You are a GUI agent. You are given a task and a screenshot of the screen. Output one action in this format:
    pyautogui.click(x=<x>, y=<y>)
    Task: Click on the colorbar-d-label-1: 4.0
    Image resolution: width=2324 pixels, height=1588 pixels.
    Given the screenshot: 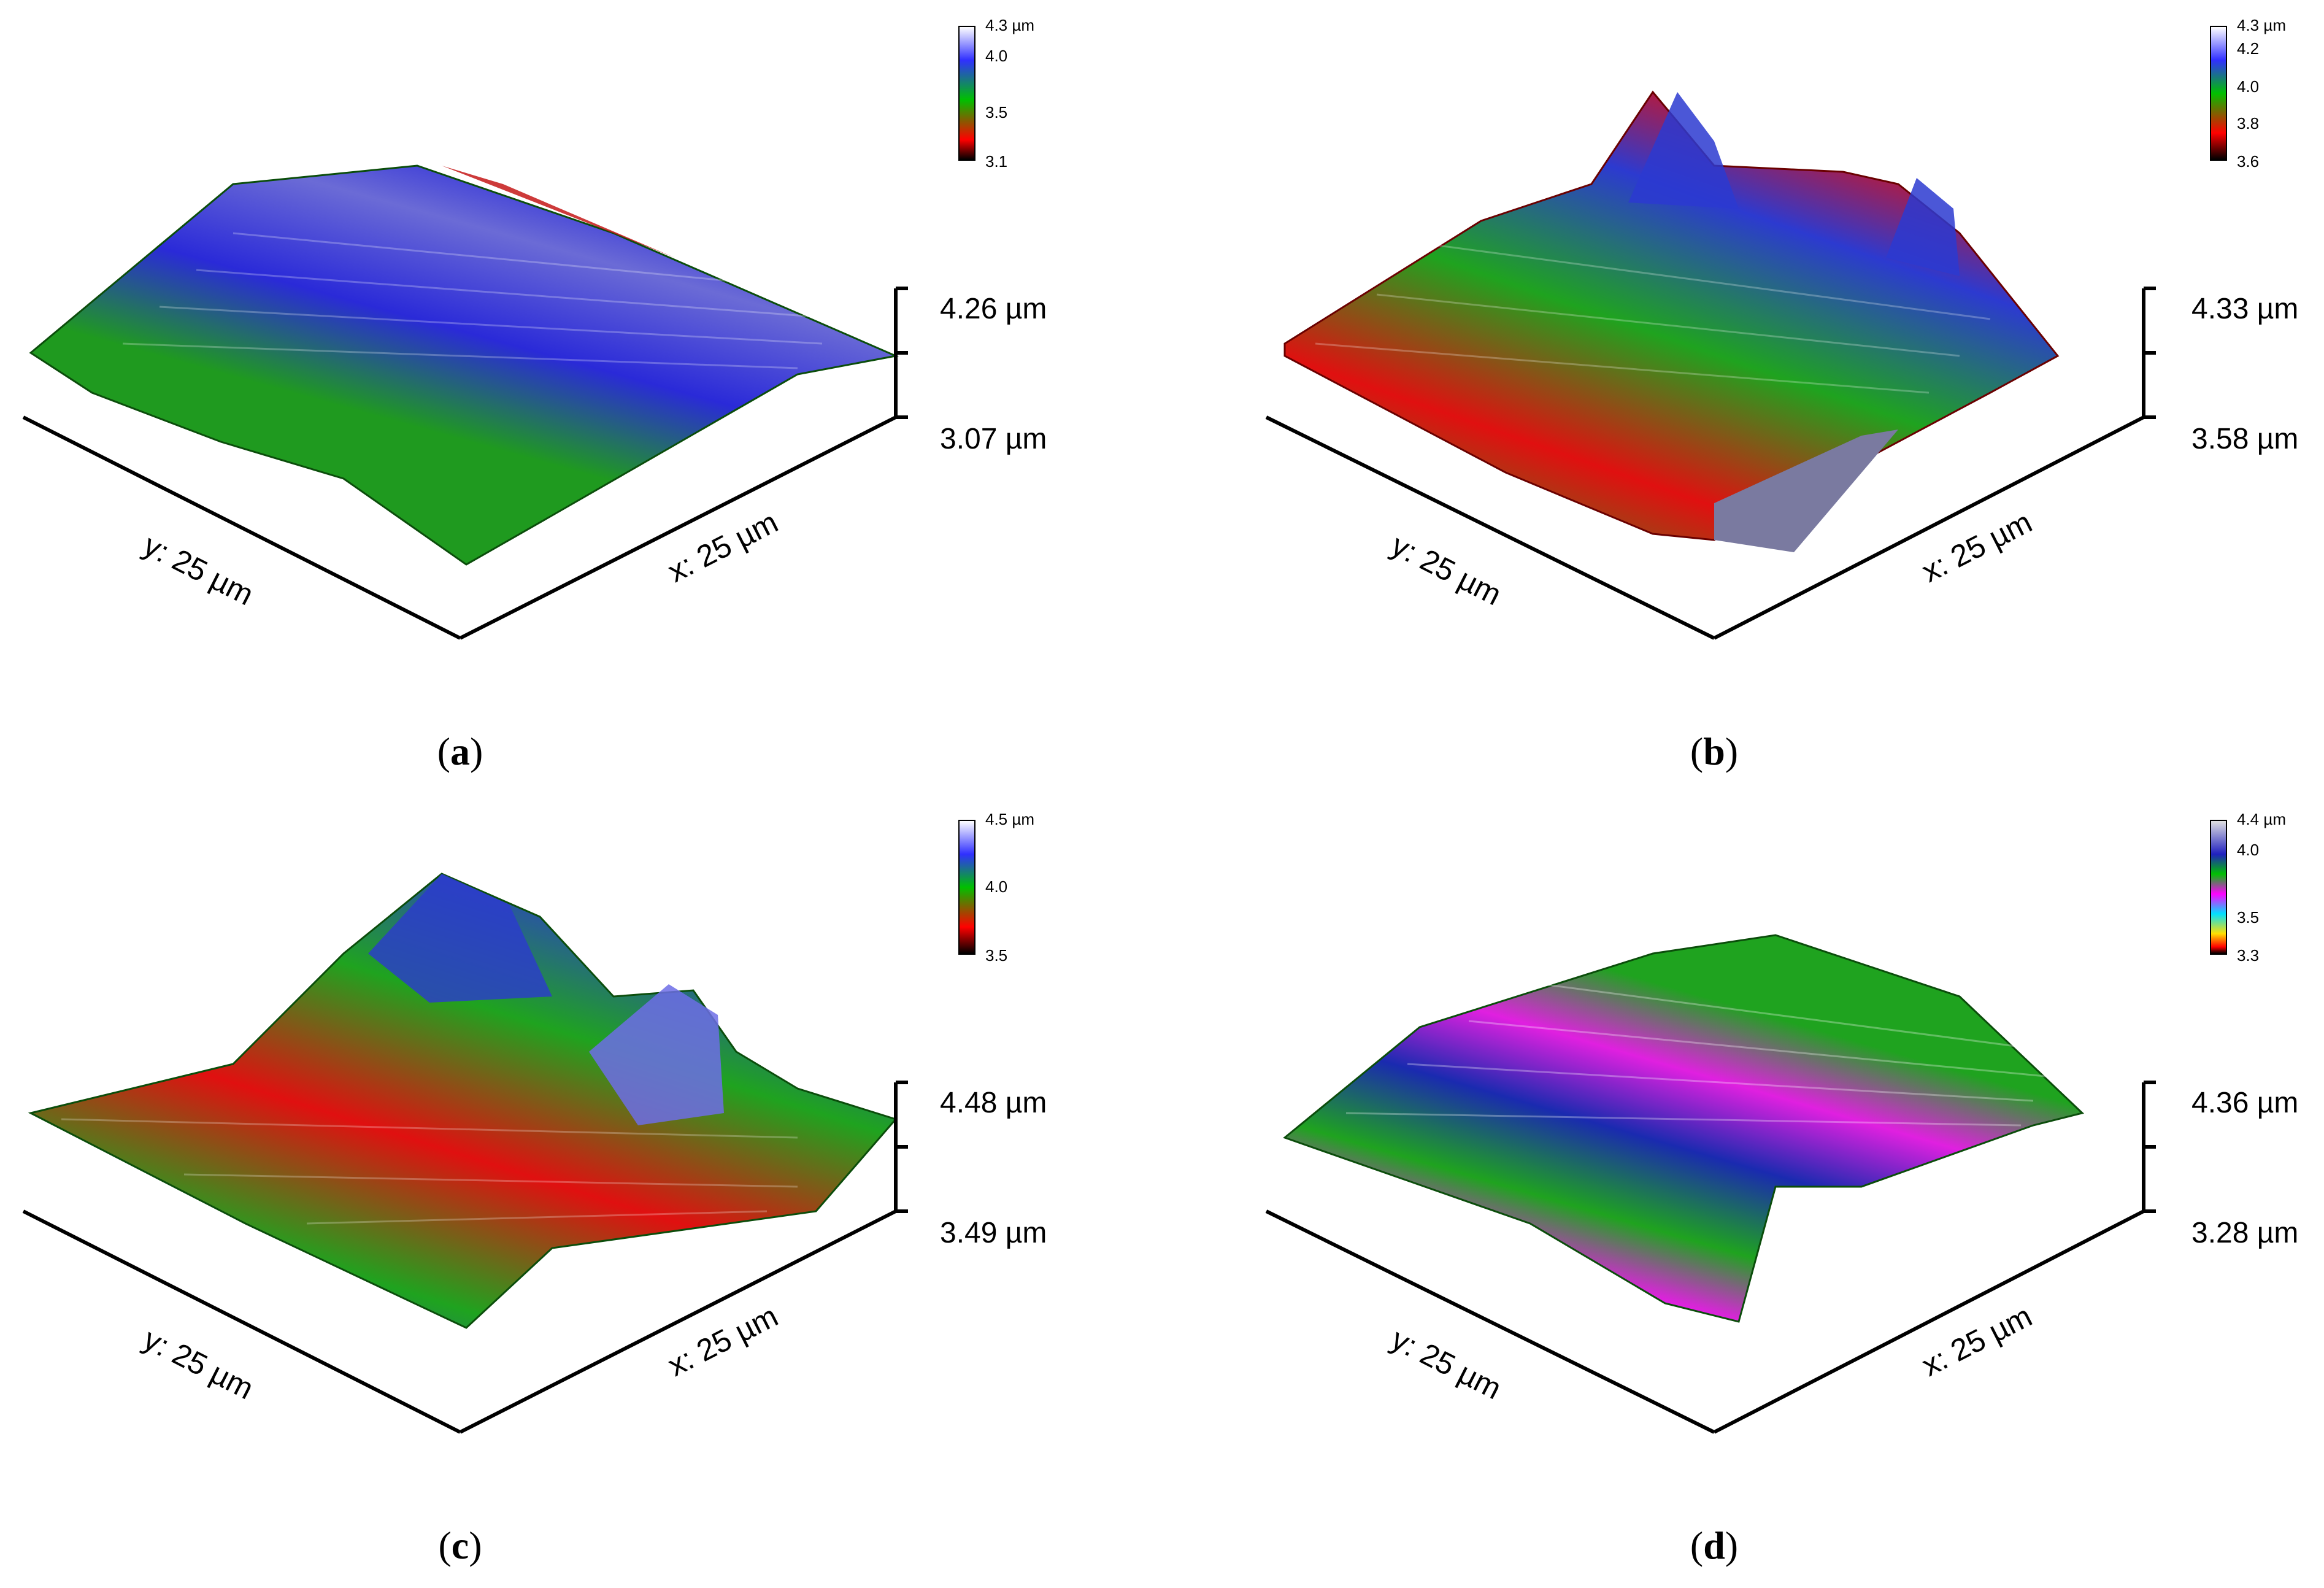 What is the action you would take?
    pyautogui.click(x=2248, y=850)
    